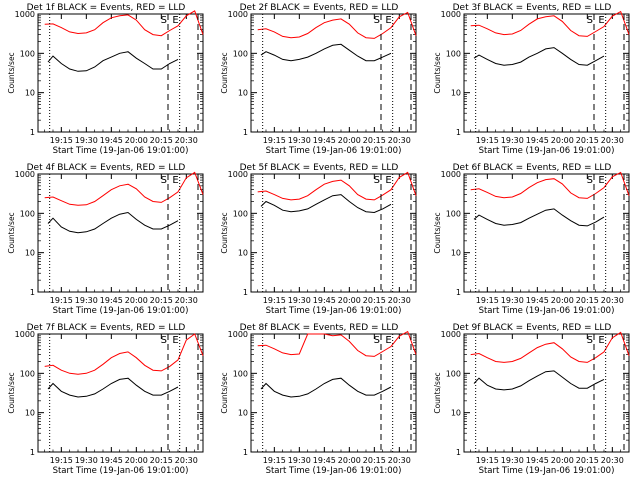 This screenshot has width=640, height=480. I want to click on panel-title: Det 4f BLACK = Events, RED = LLD, so click(106, 168).